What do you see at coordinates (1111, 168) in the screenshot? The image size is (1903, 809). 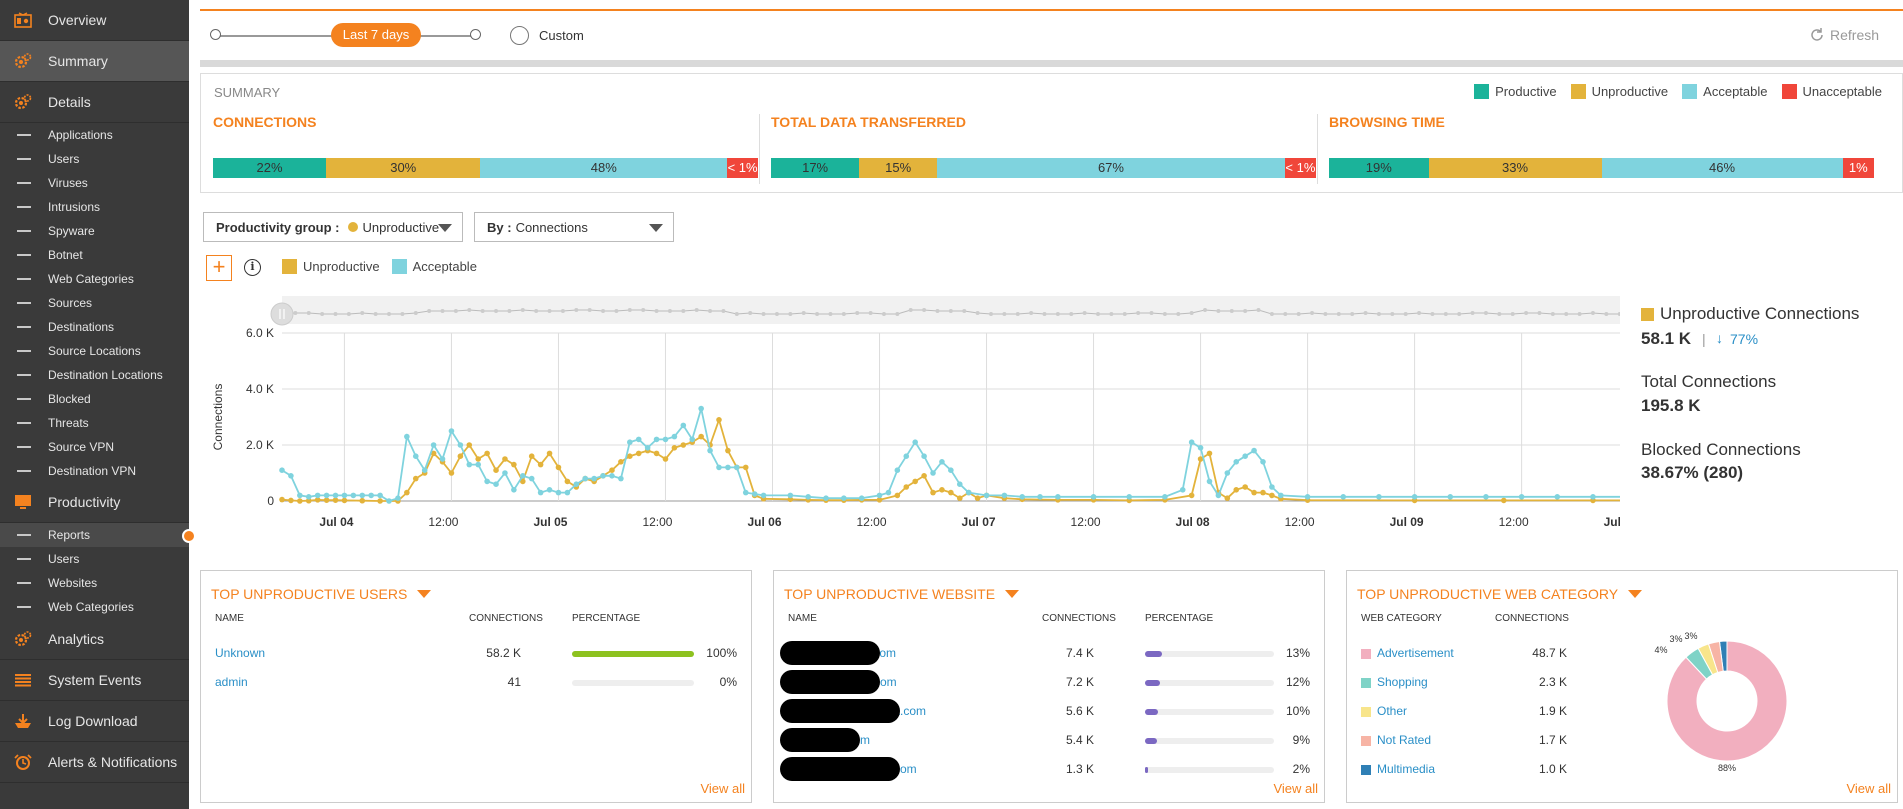 I see `bar-segment: 67%` at bounding box center [1111, 168].